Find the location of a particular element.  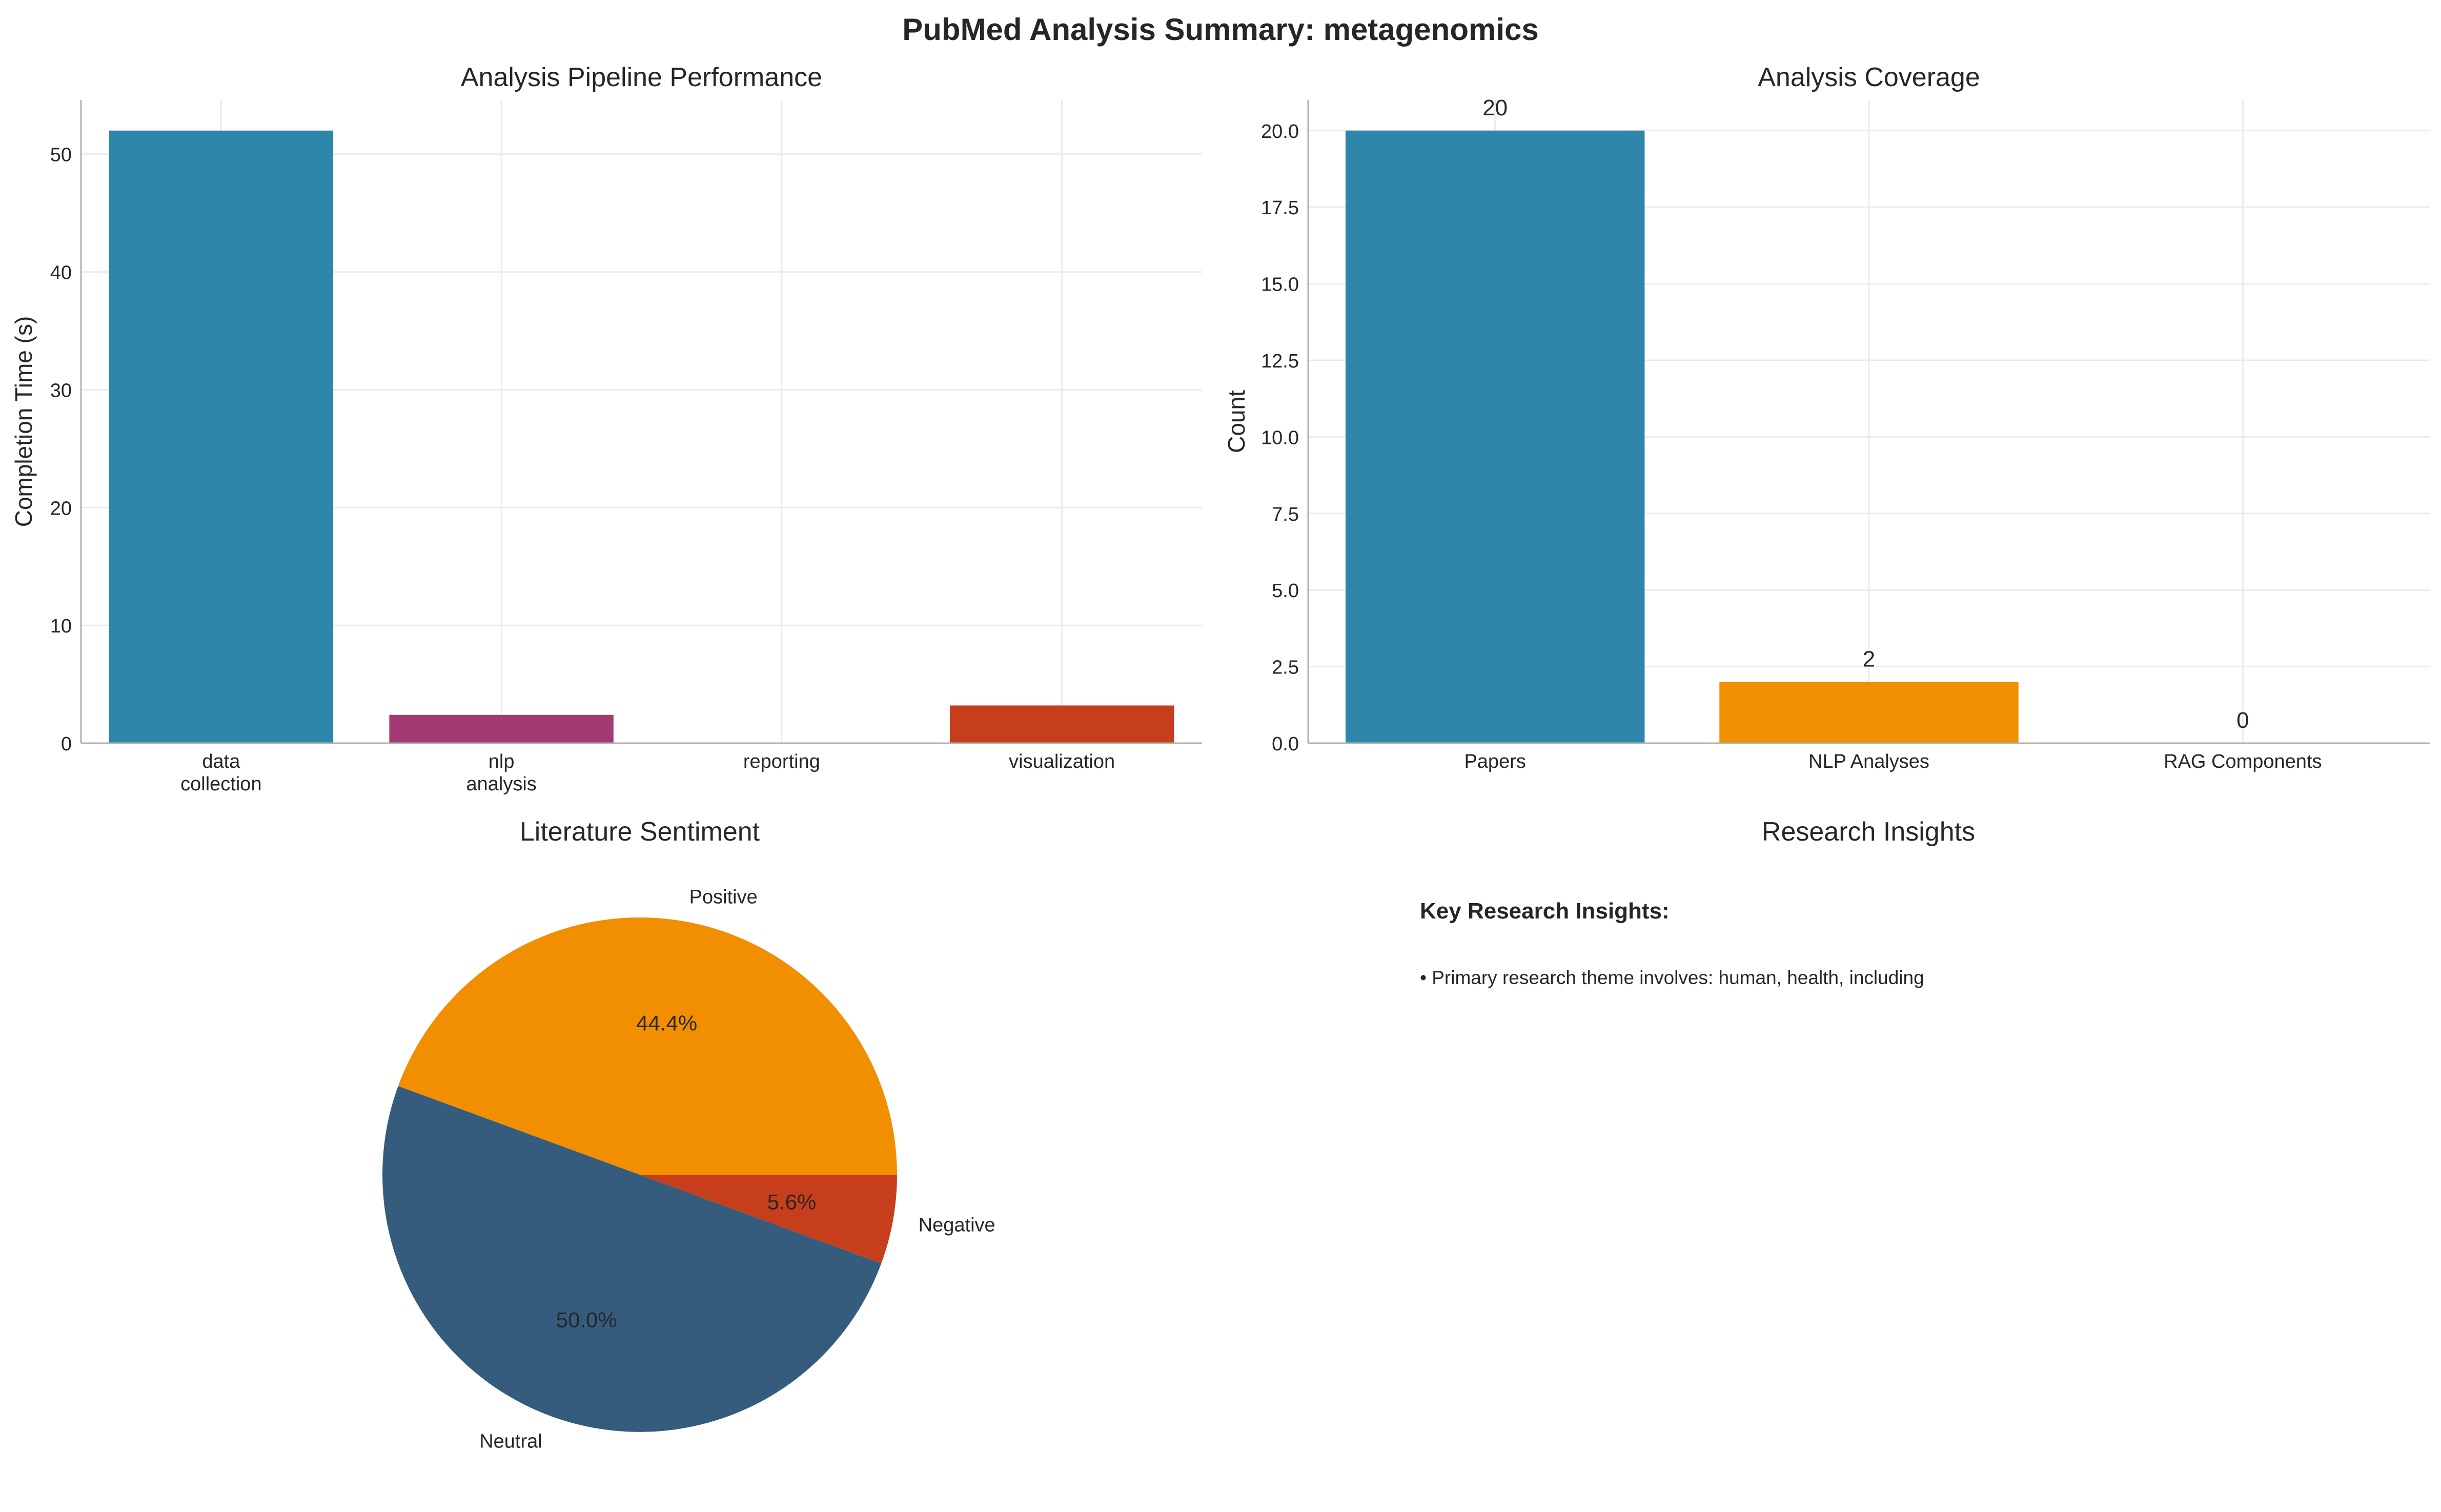

coverage-xtick-label: RAG Components is located at coordinates (2243, 762).